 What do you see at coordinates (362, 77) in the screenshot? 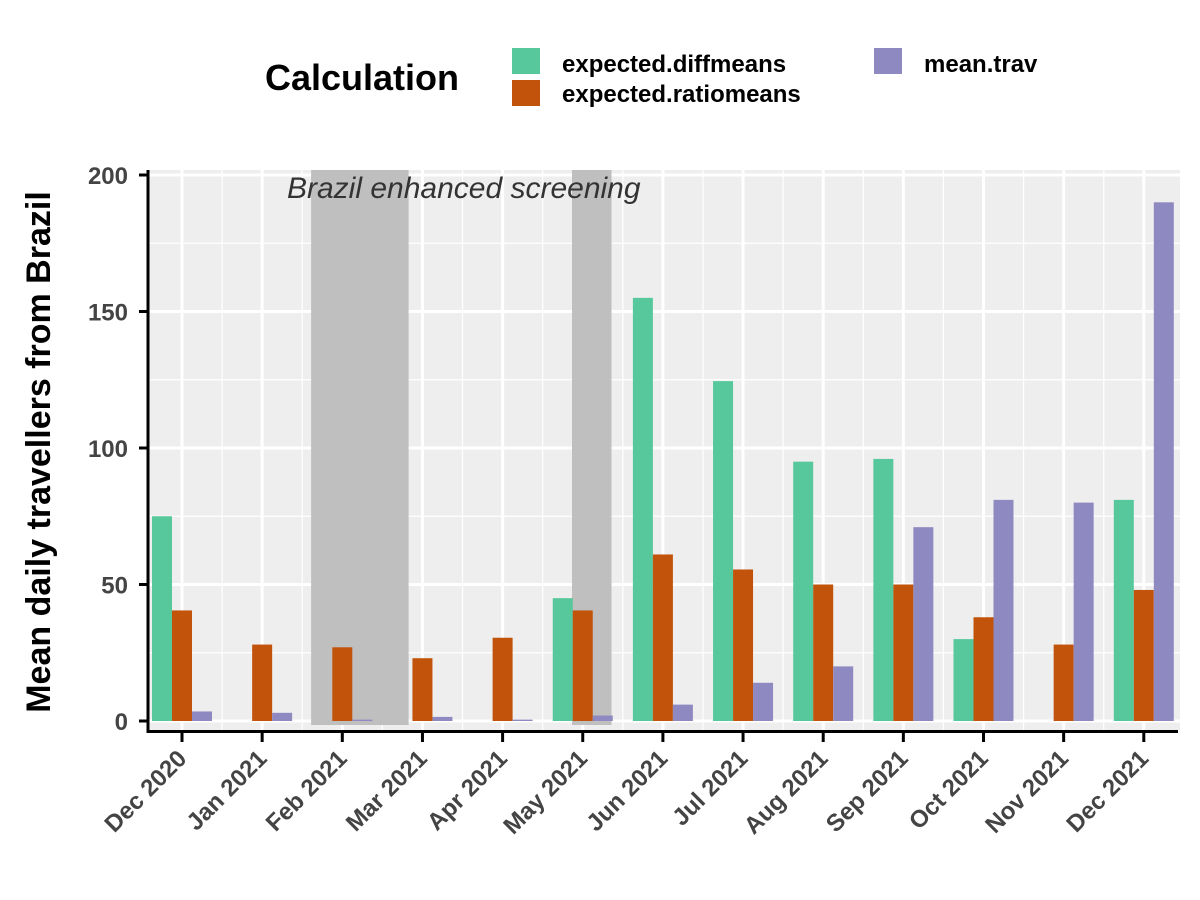
I see `legend-title: Calculation` at bounding box center [362, 77].